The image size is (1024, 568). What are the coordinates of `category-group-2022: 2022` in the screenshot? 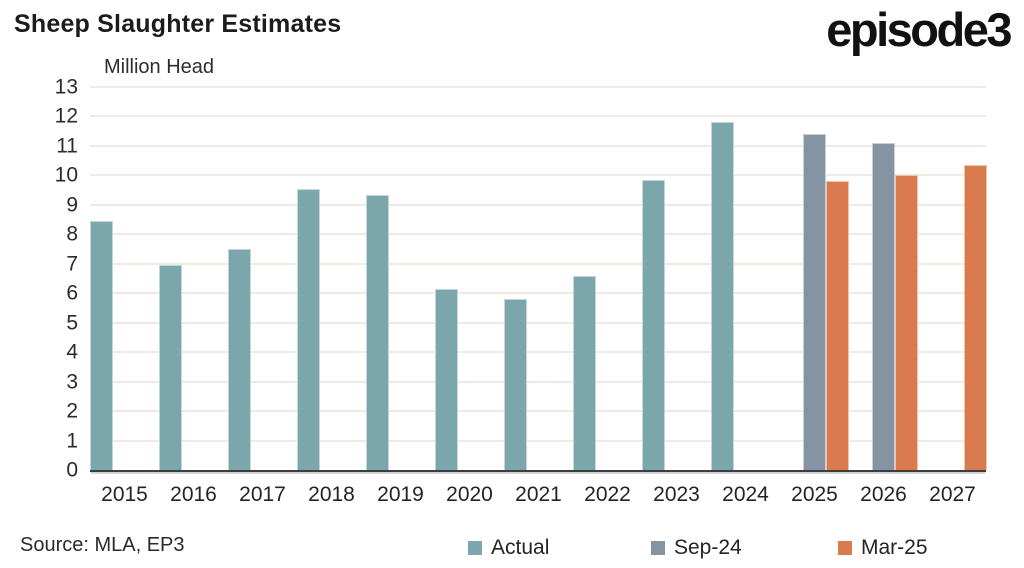 It's located at (607, 296).